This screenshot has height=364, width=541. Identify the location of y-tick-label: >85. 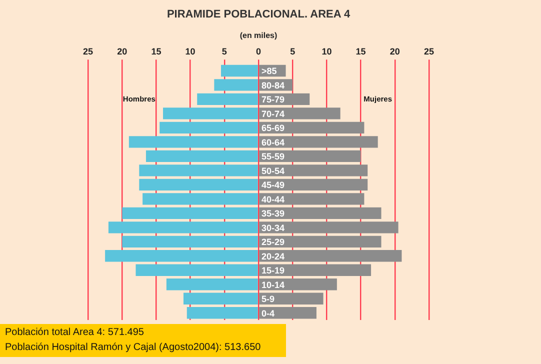
(269, 71).